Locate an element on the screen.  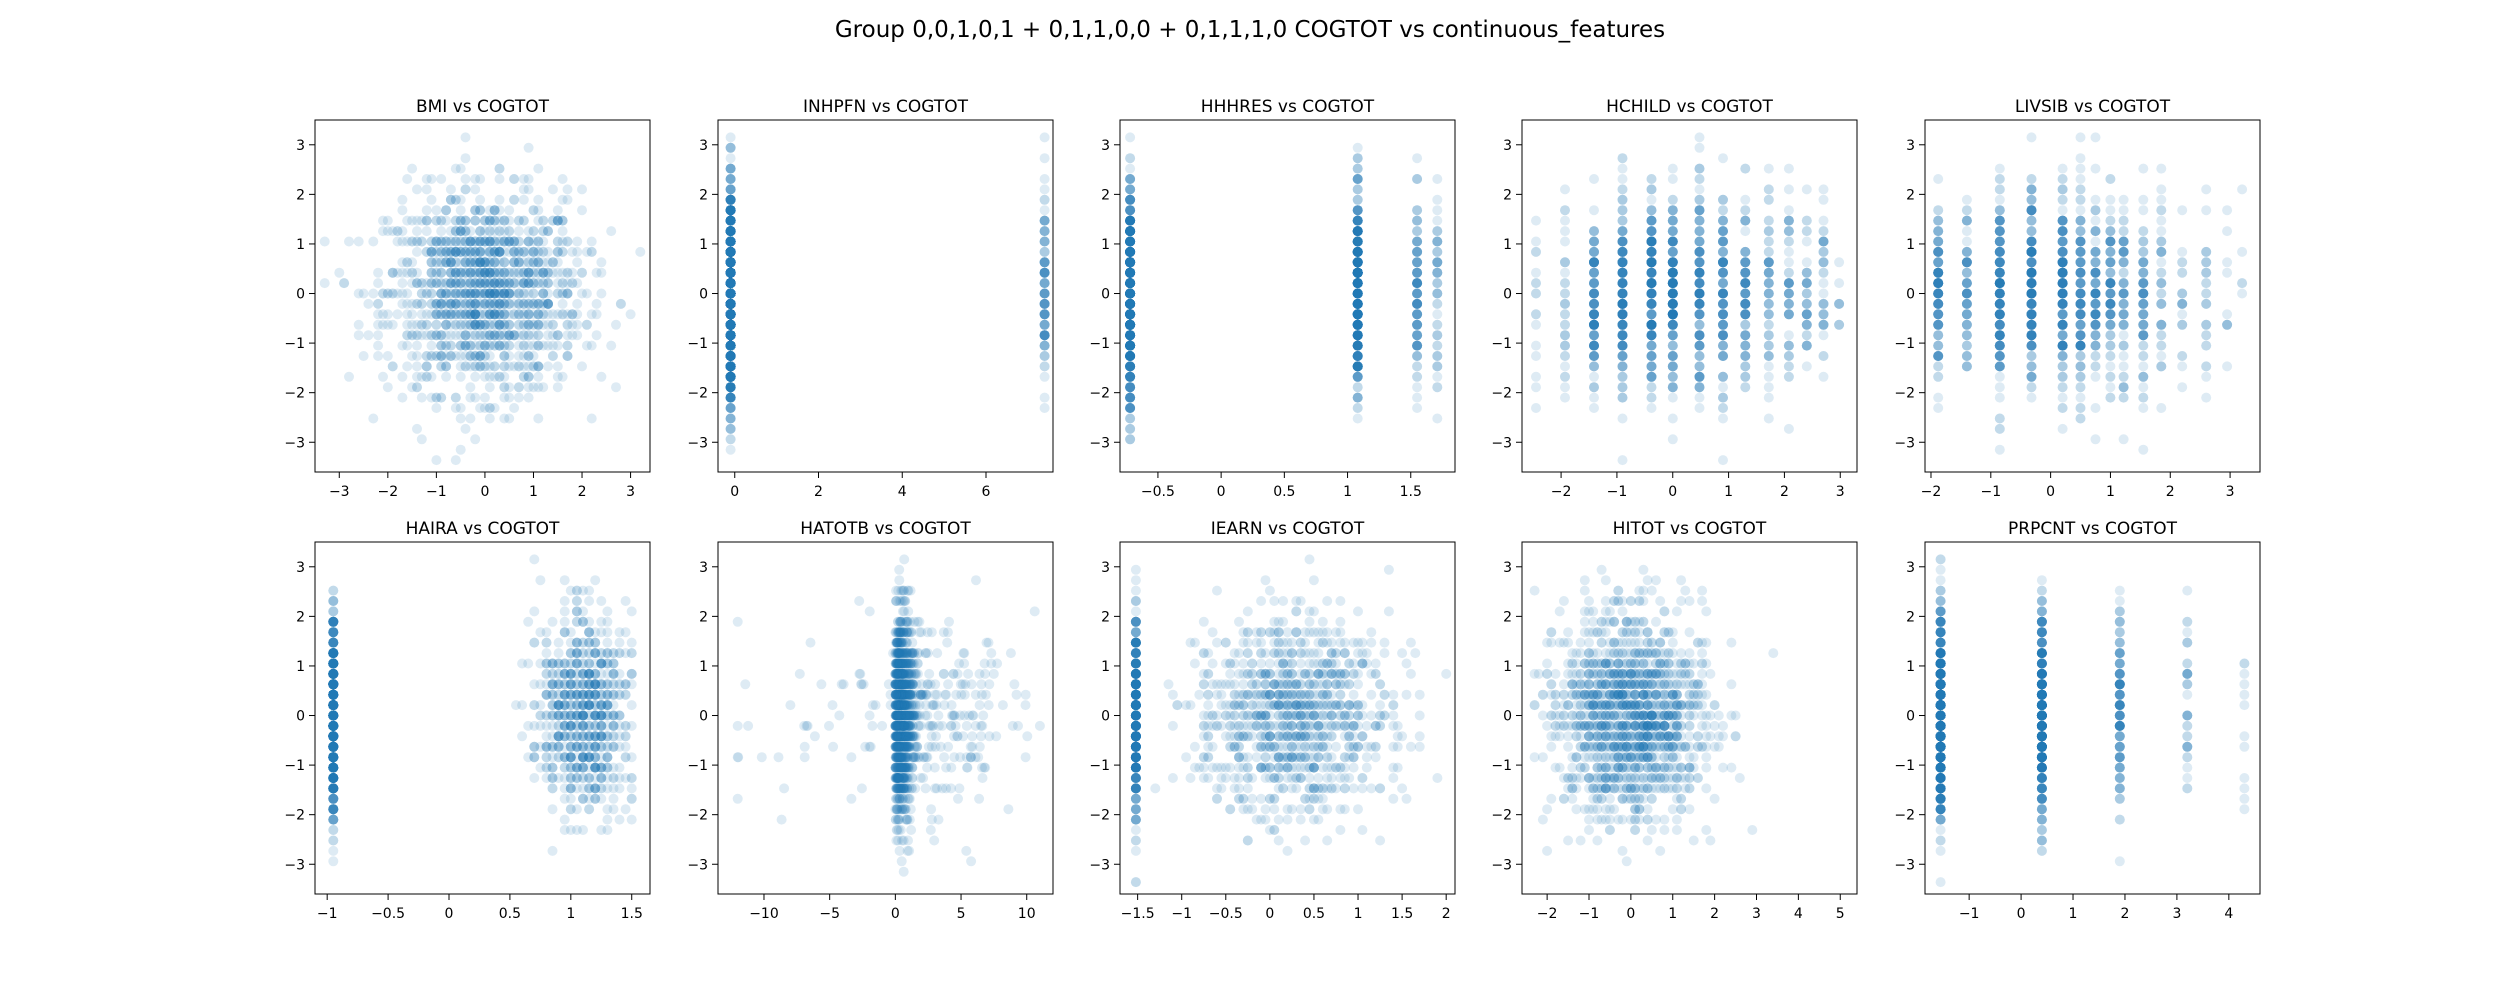
x-tick-label: 0 is located at coordinates (1221, 492).